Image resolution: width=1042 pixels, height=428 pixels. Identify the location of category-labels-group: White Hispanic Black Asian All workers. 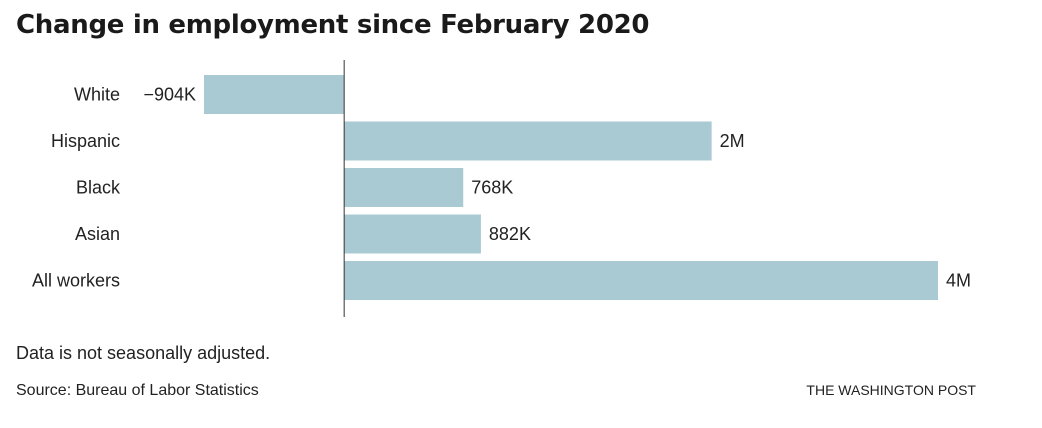
(76, 188).